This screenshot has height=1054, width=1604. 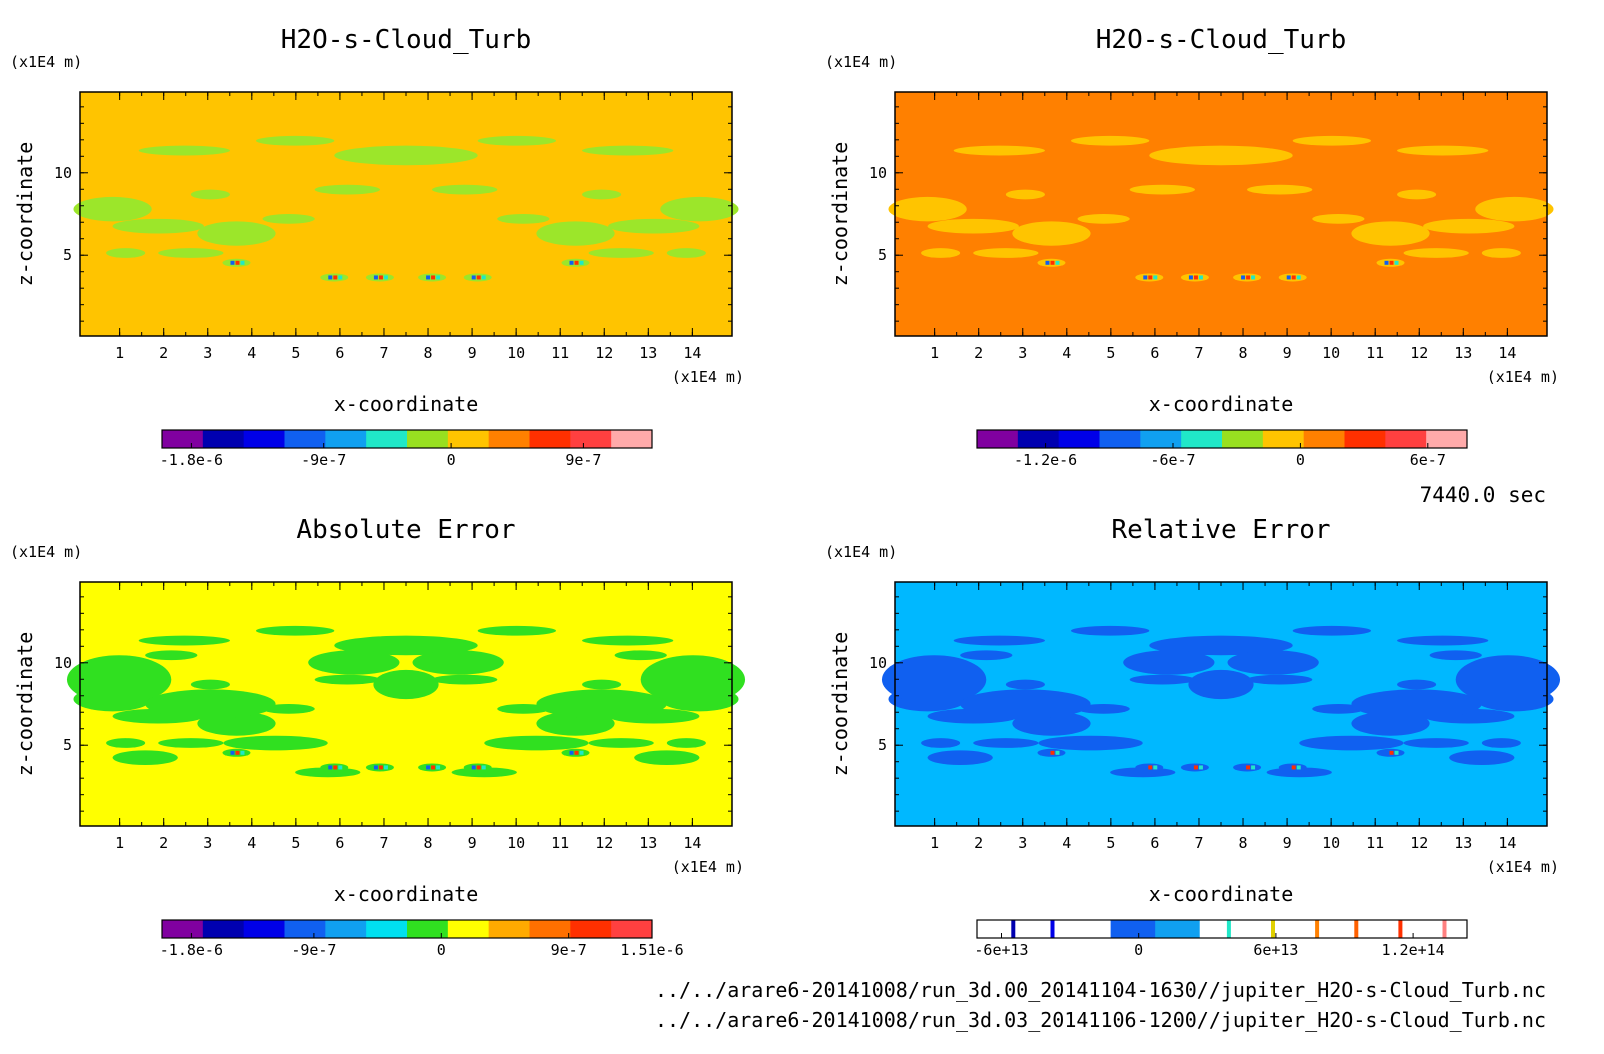 What do you see at coordinates (934, 353) in the screenshot?
I see `x-tick-label: 1` at bounding box center [934, 353].